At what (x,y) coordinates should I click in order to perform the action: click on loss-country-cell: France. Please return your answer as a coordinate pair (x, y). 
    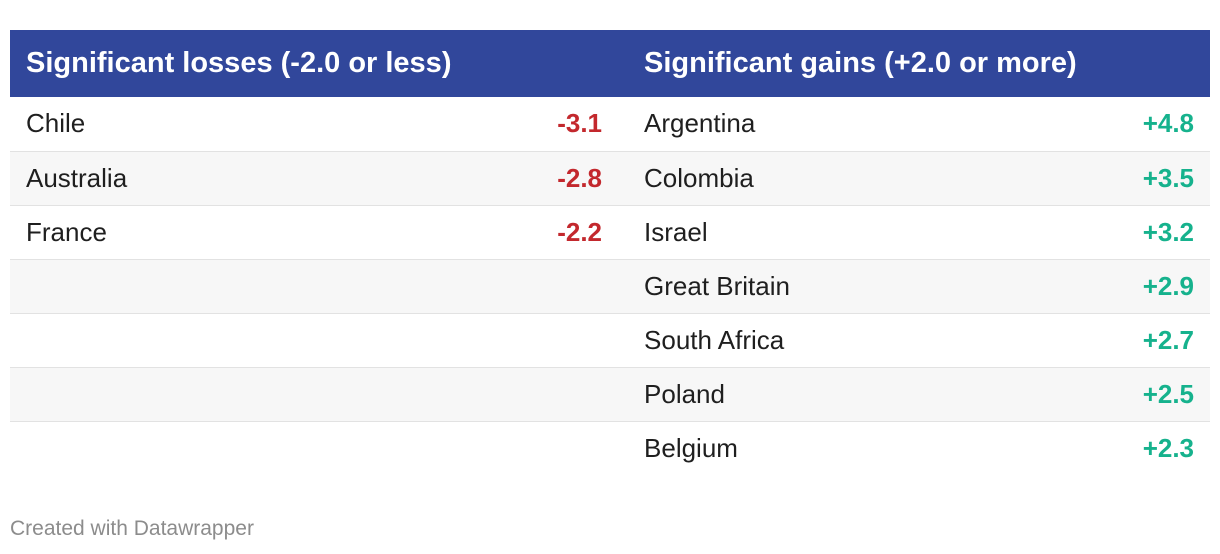
    Looking at the image, I should click on (230, 232).